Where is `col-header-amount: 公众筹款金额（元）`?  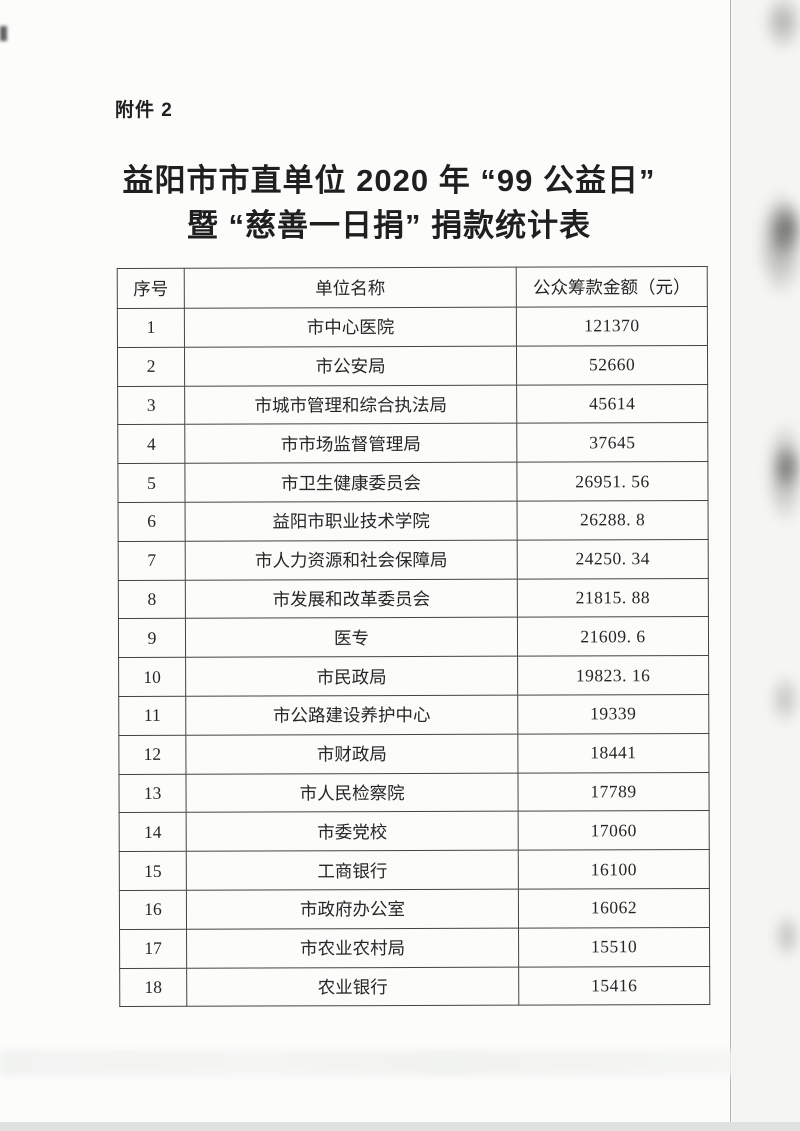 col-header-amount: 公众筹款金额（元） is located at coordinates (612, 287).